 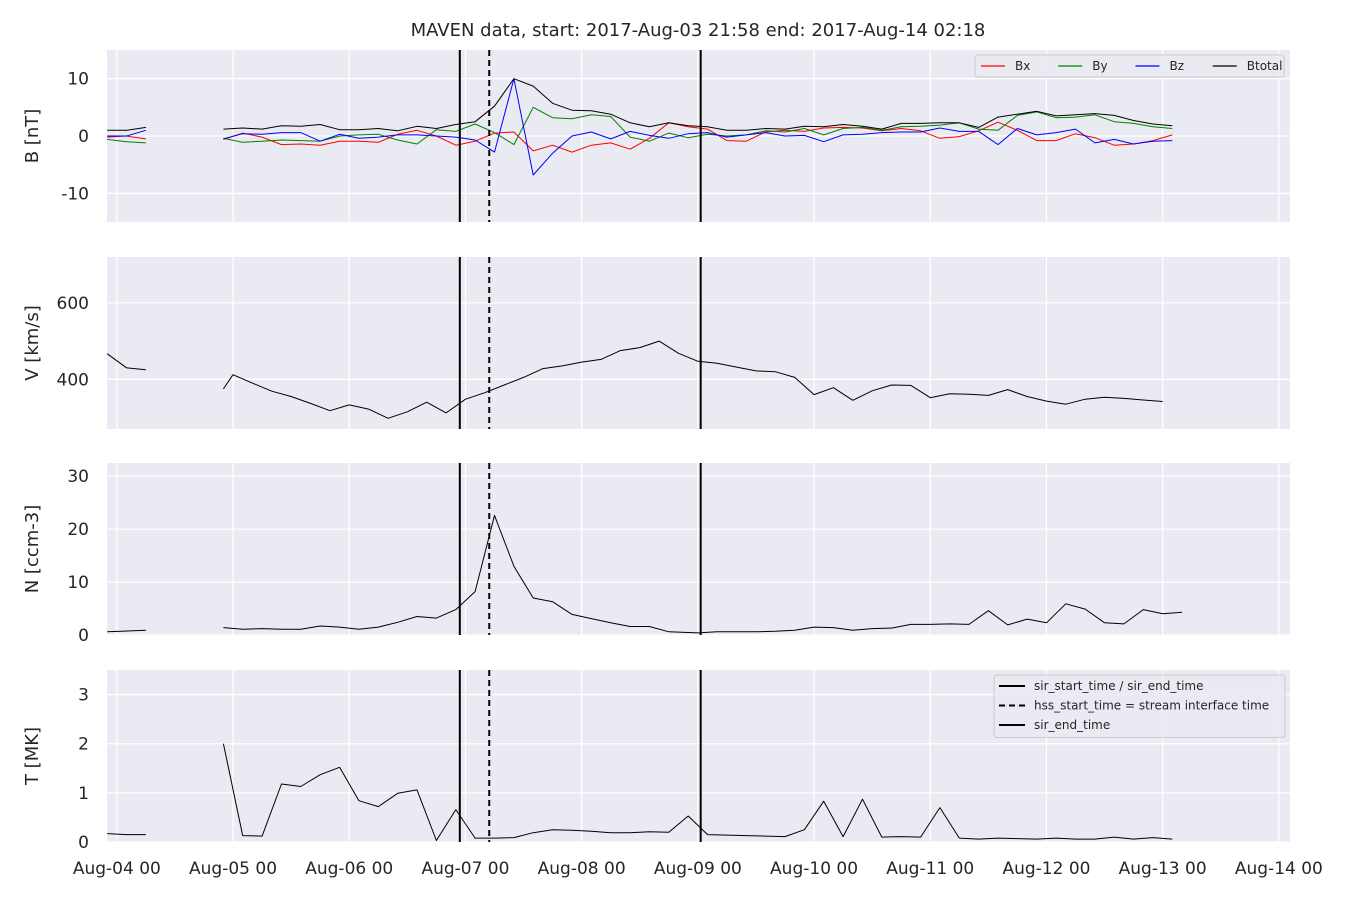 What do you see at coordinates (349, 869) in the screenshot?
I see `x-tick-label: Aug-06 00` at bounding box center [349, 869].